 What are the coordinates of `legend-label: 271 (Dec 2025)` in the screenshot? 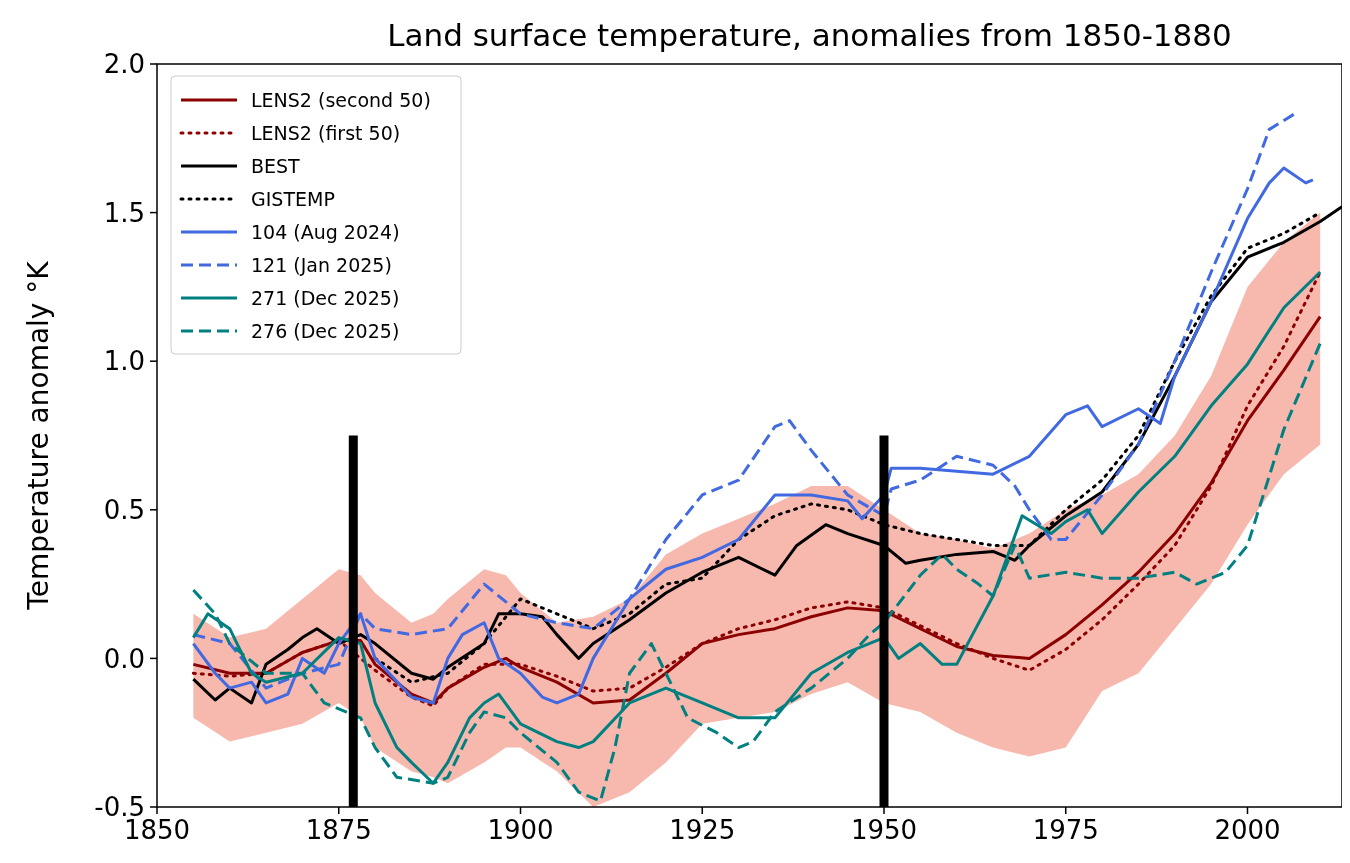 It's located at (325, 297).